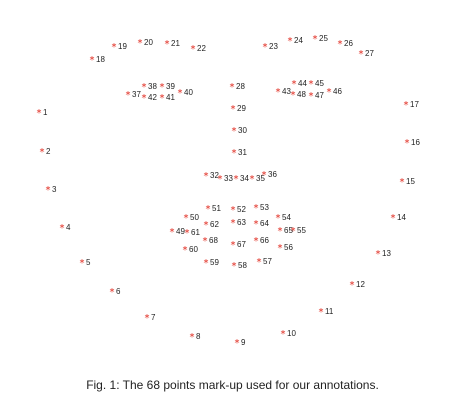  What do you see at coordinates (299, 95) in the screenshot?
I see `landmark-point: * 48` at bounding box center [299, 95].